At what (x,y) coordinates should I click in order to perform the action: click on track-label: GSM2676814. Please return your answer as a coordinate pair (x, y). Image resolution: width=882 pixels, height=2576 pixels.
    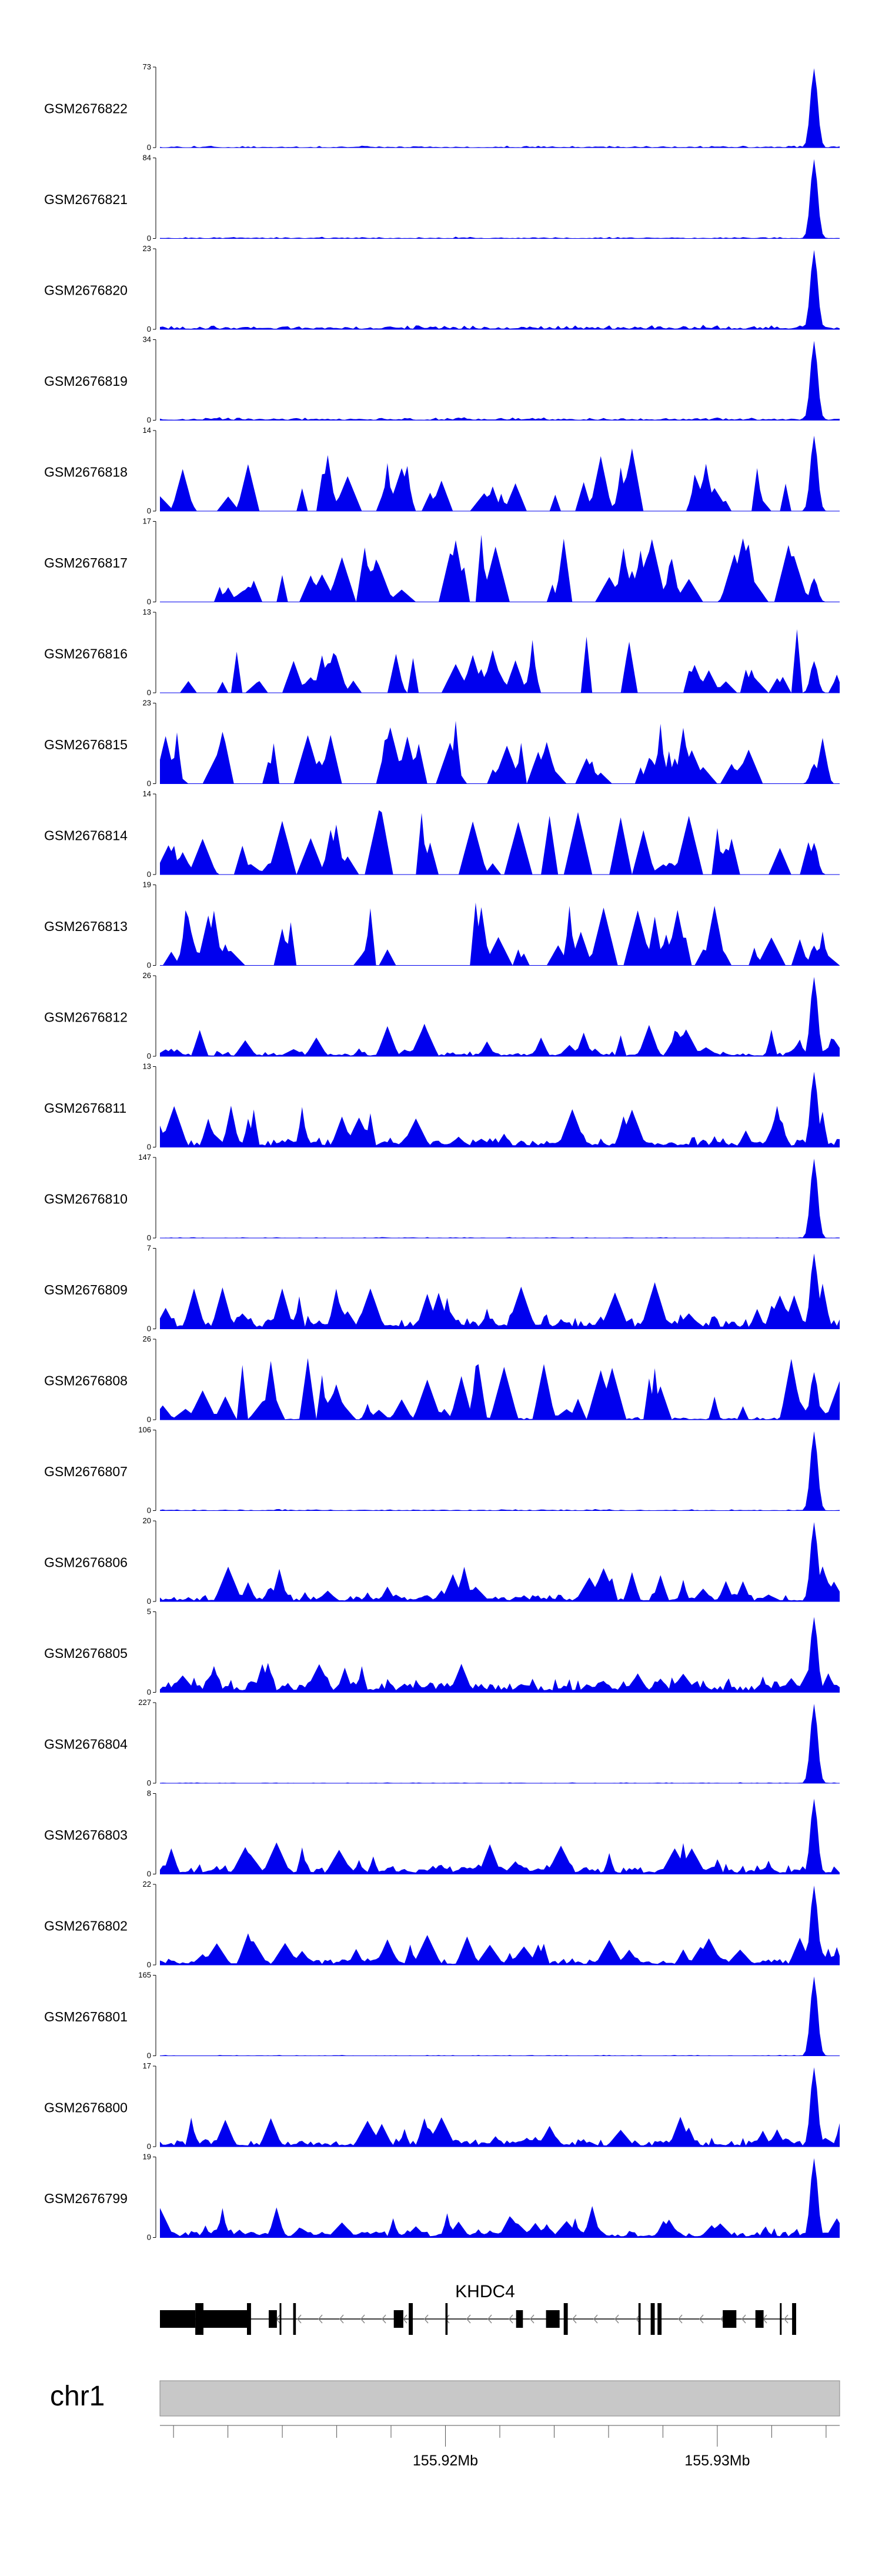
    Looking at the image, I should click on (86, 835).